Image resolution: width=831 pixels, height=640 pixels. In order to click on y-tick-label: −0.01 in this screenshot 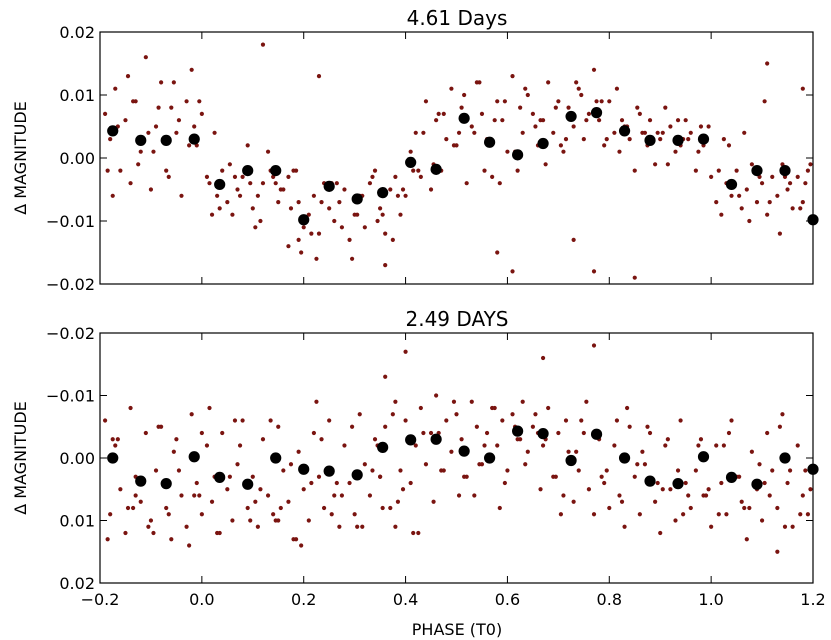, I will do `click(70, 396)`.